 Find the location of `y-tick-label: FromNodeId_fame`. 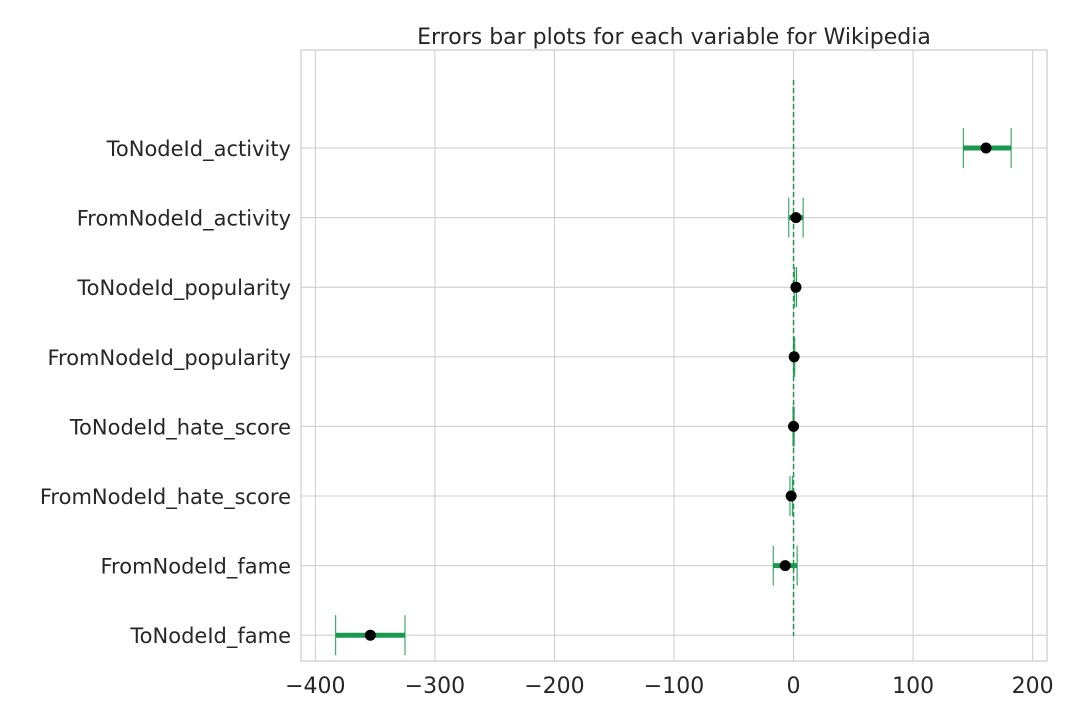

y-tick-label: FromNodeId_fame is located at coordinates (196, 567).